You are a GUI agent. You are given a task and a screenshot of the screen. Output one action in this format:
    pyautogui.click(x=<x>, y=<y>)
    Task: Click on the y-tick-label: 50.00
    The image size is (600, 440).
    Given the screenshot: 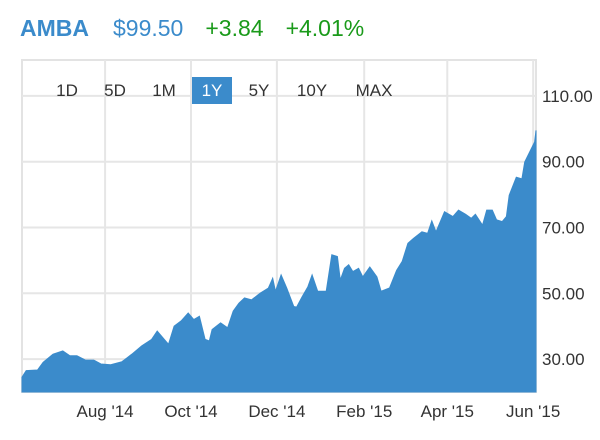 What is the action you would take?
    pyautogui.click(x=563, y=293)
    